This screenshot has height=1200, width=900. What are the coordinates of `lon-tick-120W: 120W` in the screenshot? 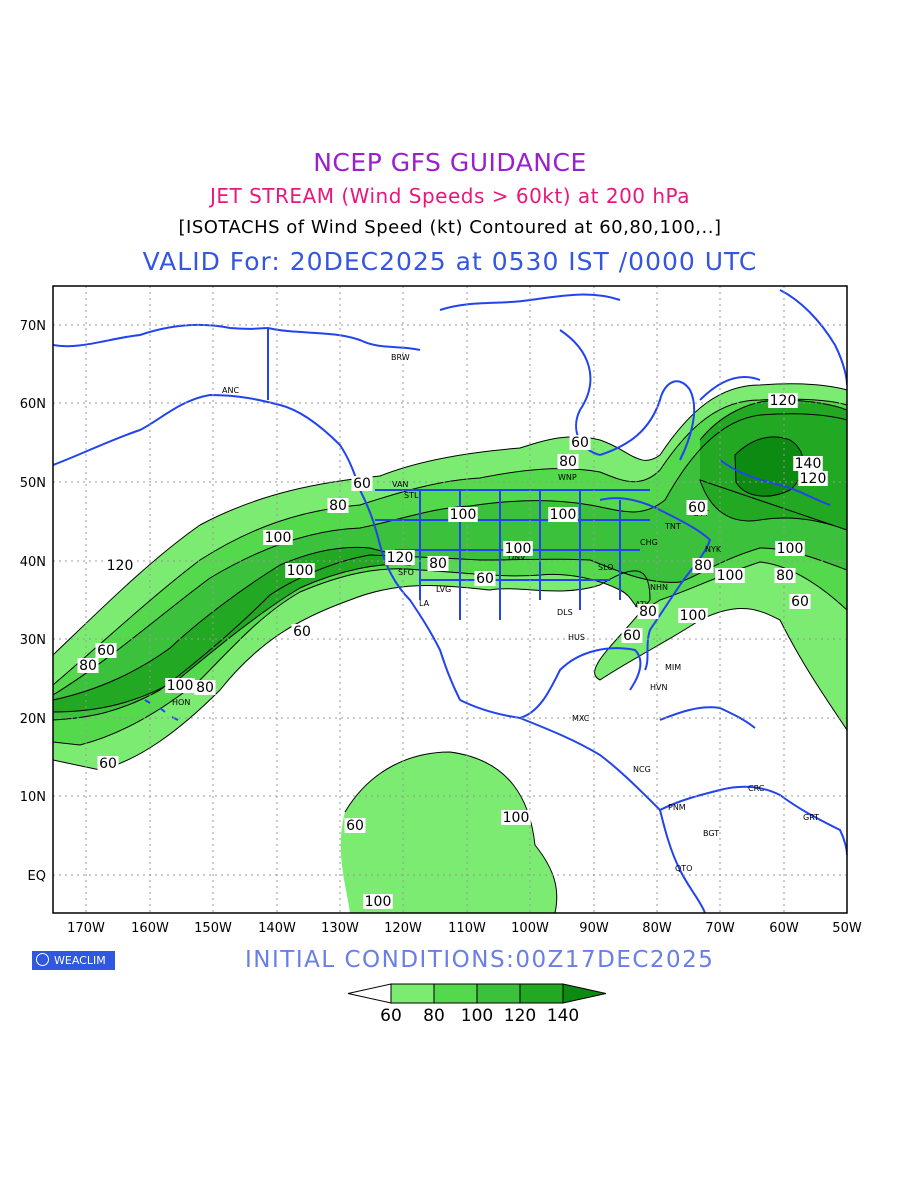 It's located at (403, 928).